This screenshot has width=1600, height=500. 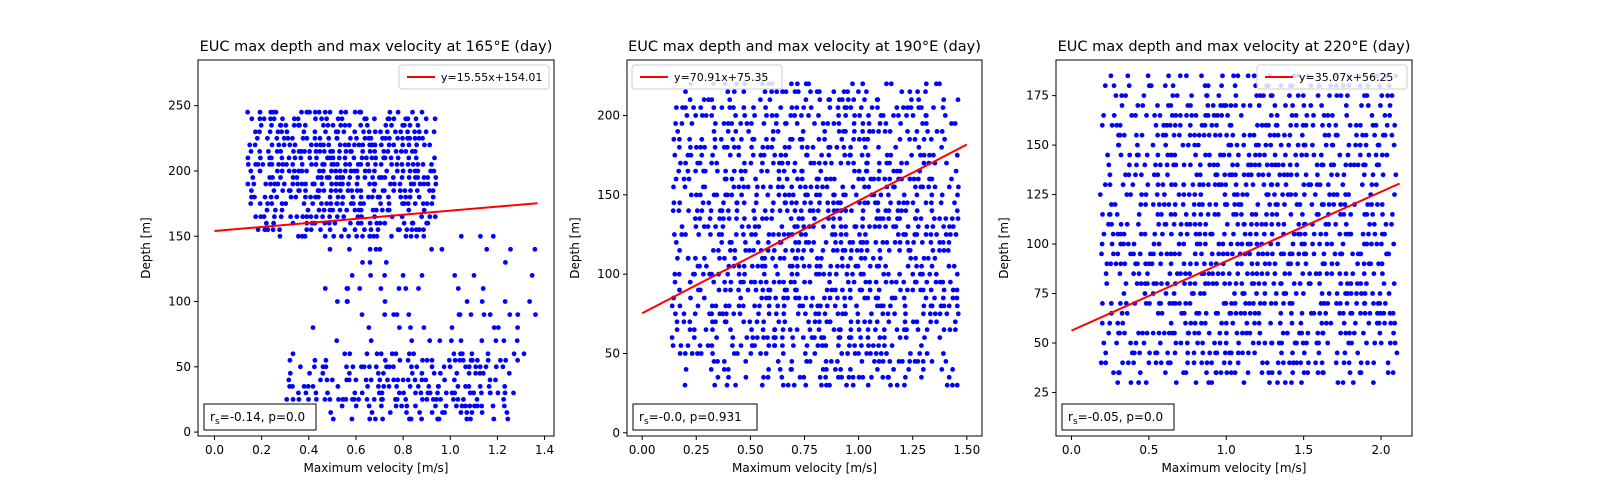 I want to click on stats-annotation: rs=-0.14, p=0.0, so click(x=260, y=417).